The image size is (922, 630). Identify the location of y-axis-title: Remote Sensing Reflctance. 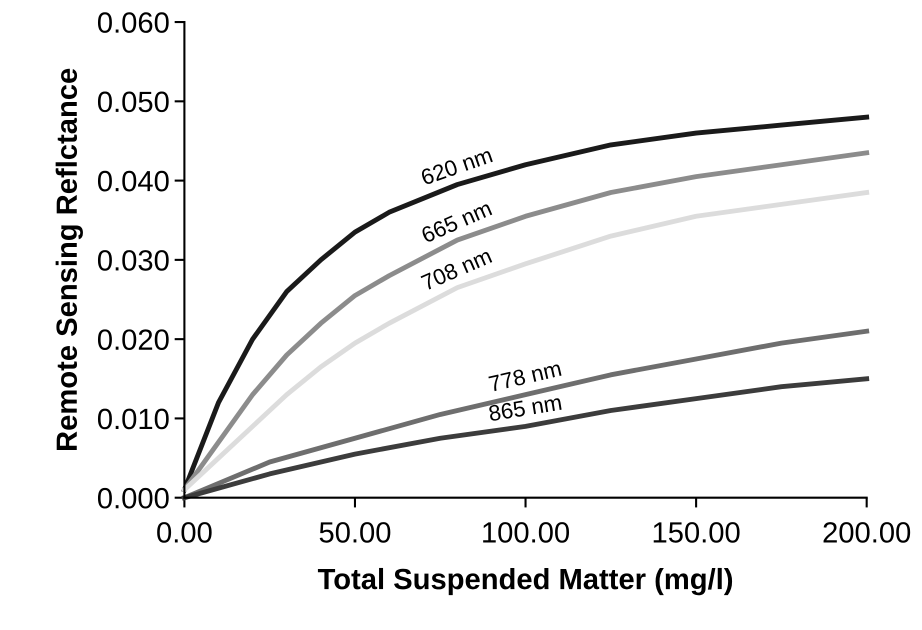
(69, 259).